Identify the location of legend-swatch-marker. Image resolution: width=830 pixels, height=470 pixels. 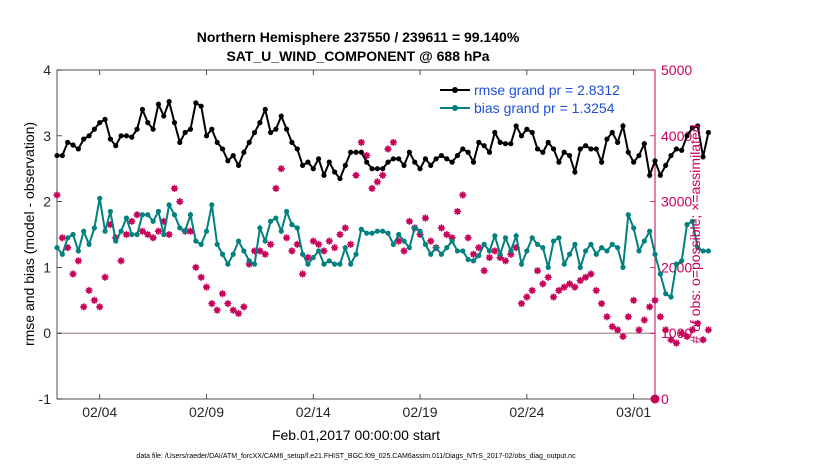
(455, 90).